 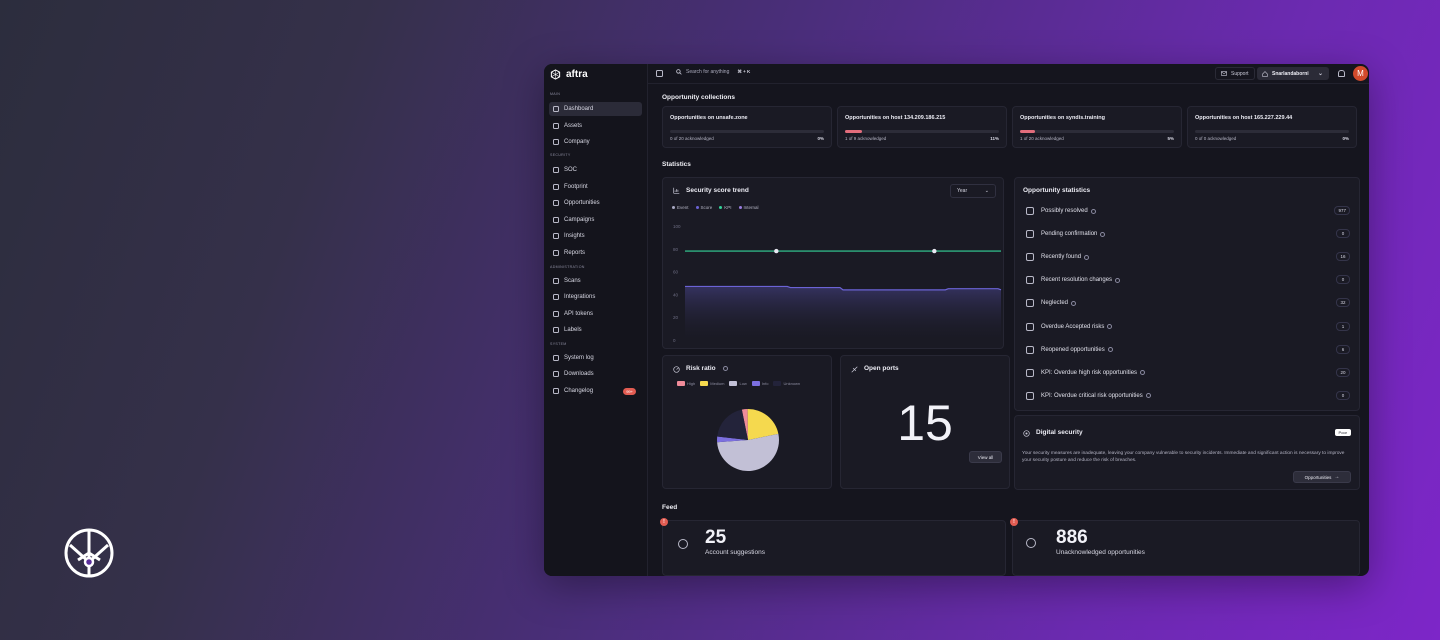 What do you see at coordinates (556, 253) in the screenshot?
I see `reports-icon` at bounding box center [556, 253].